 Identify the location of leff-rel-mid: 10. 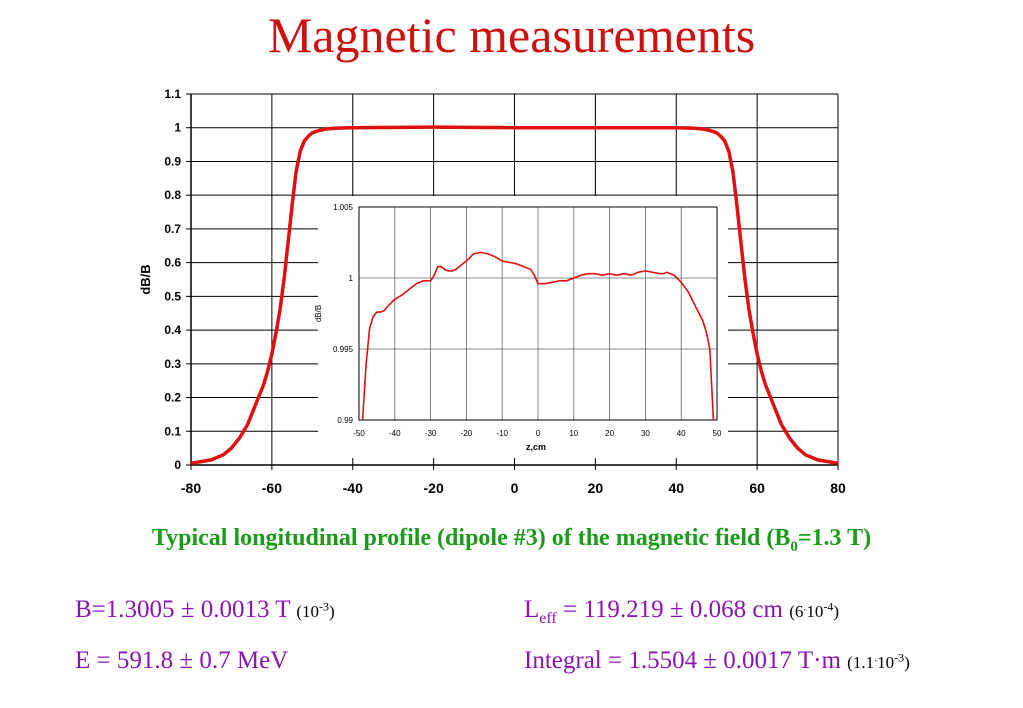
(815, 611).